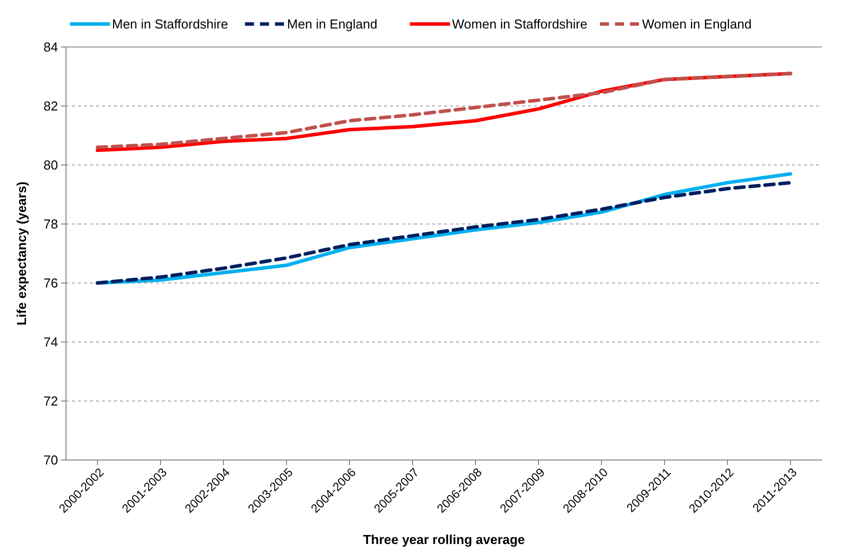 Image resolution: width=854 pixels, height=559 pixels. What do you see at coordinates (51, 165) in the screenshot?
I see `y-tick-label: 80` at bounding box center [51, 165].